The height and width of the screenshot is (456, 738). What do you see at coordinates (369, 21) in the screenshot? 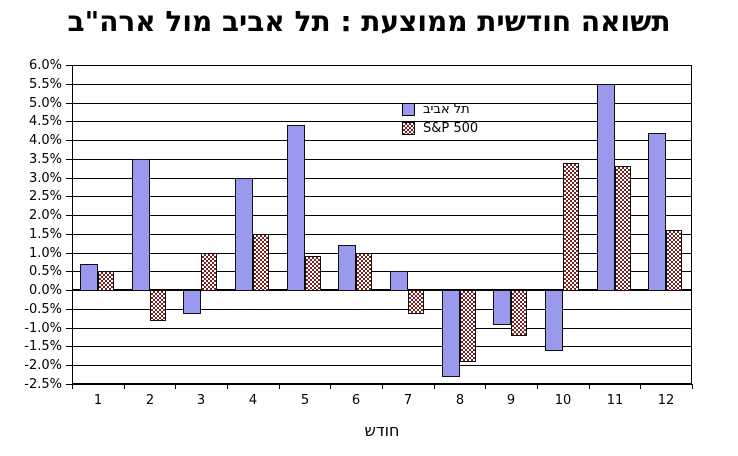
I see `chart-title: תשואה חודשית ממוצעת : תל אביב מול ארה"ב` at bounding box center [369, 21].